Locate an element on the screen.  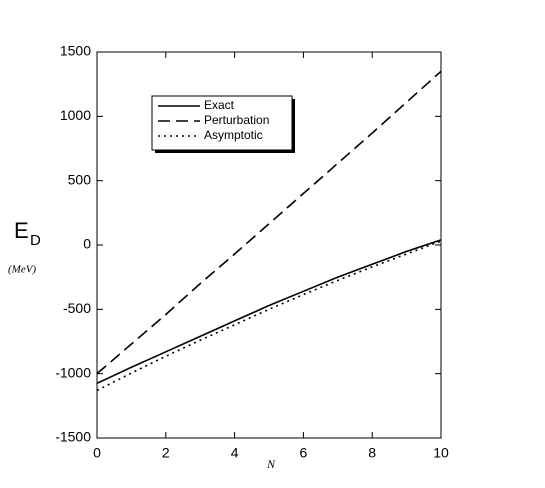
x-tick-label: 6 is located at coordinates (304, 453).